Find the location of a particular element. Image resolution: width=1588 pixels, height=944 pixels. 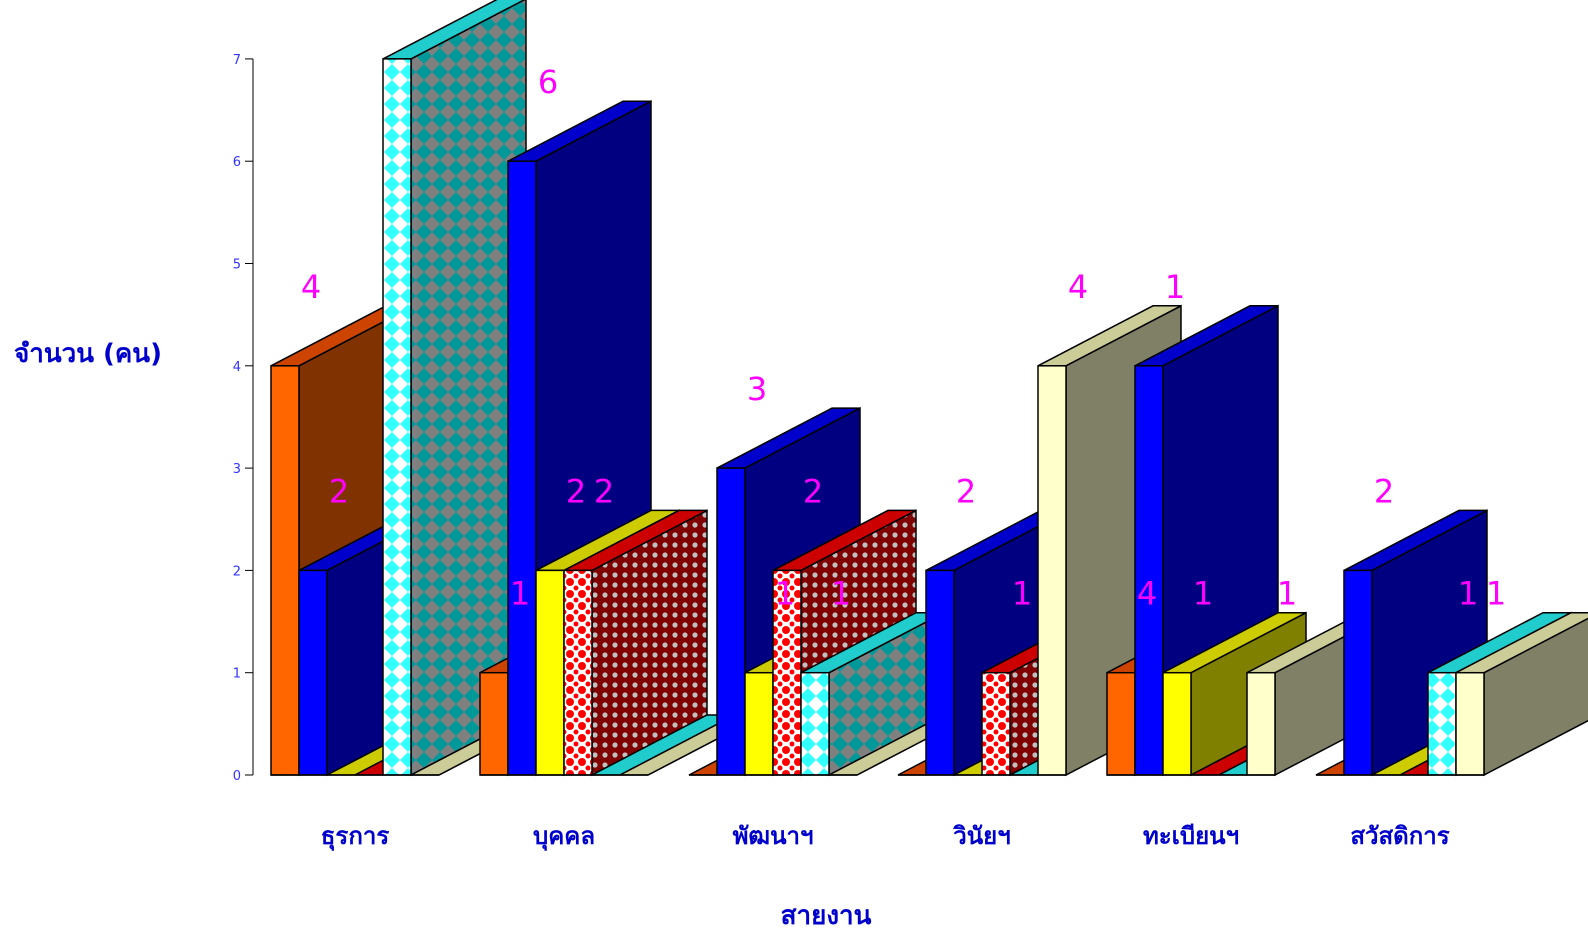

category-label: ธุรการ is located at coordinates (355, 837).